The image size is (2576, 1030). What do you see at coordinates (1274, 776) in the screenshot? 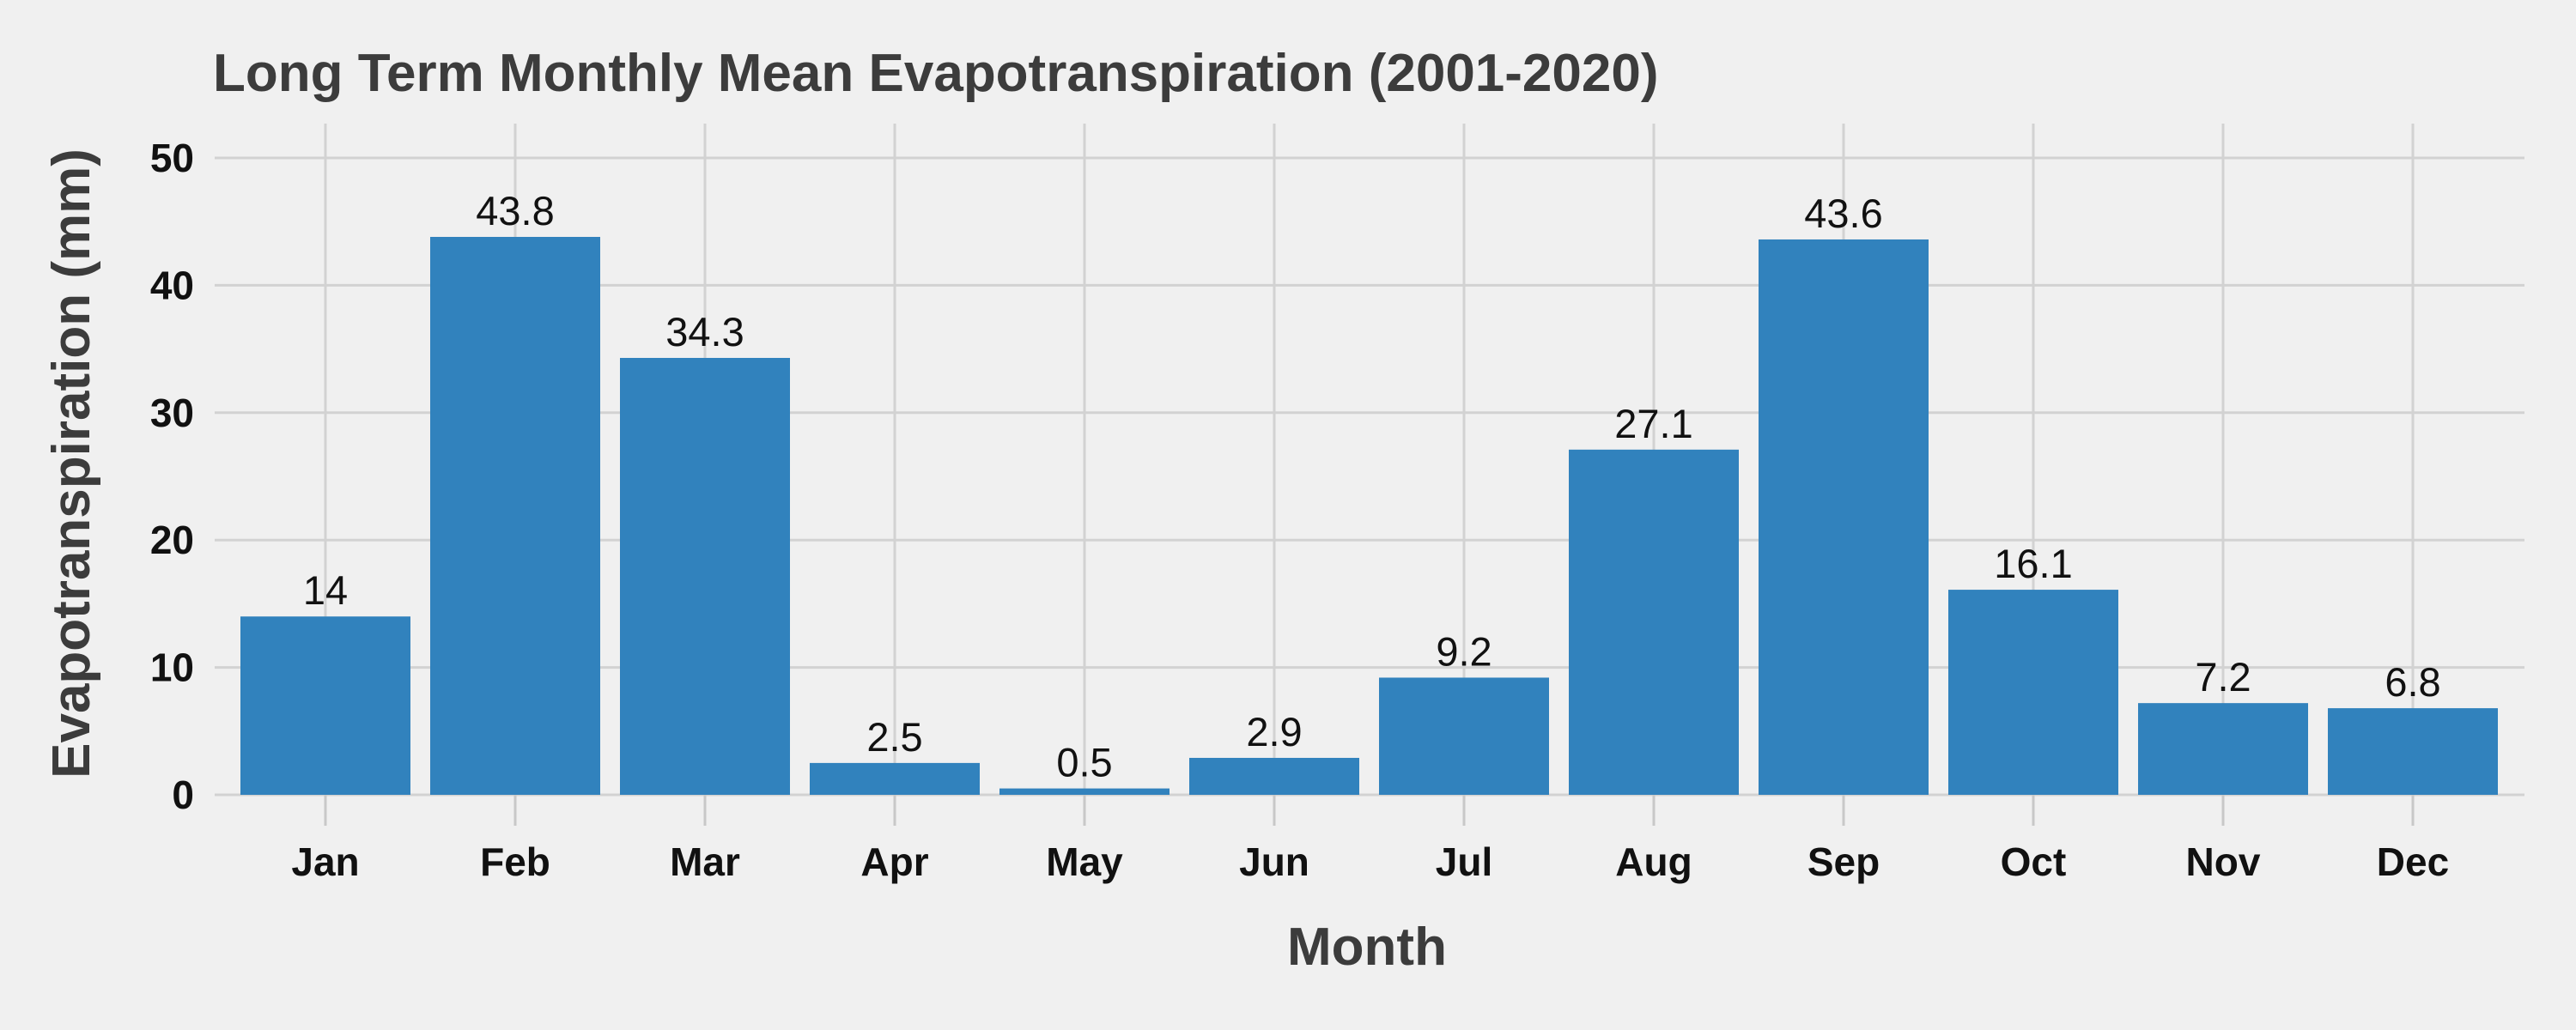
I see `bar-jun` at bounding box center [1274, 776].